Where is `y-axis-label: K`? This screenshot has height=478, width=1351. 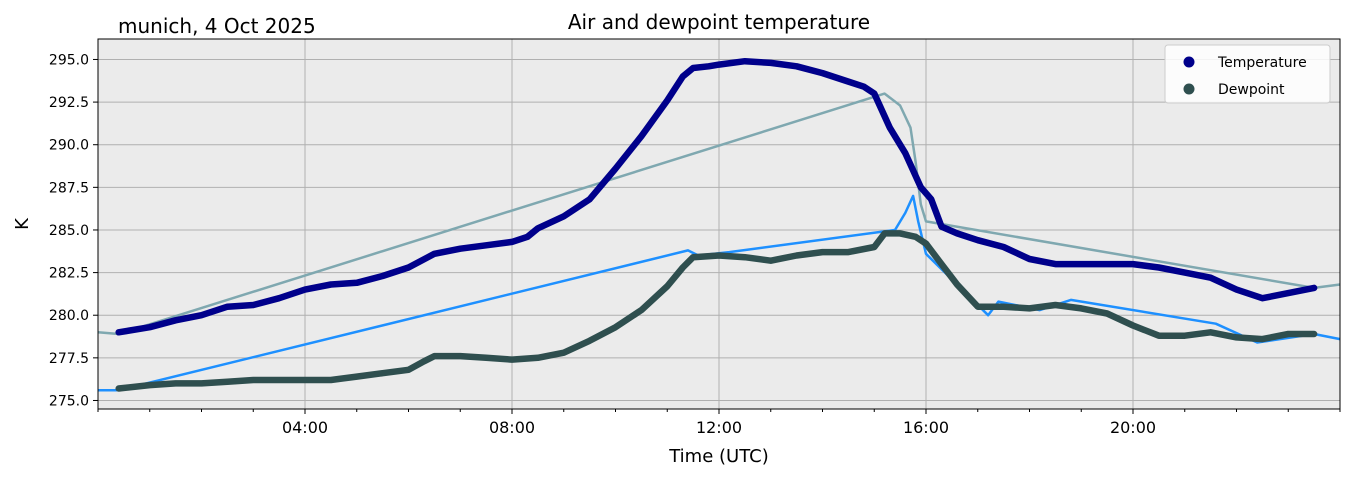 y-axis-label: K is located at coordinates (22, 223).